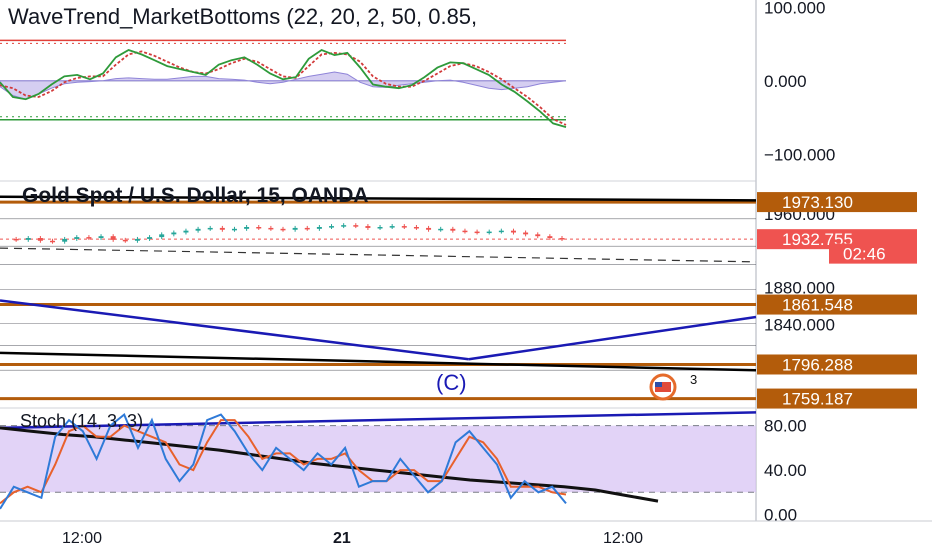 This screenshot has width=932, height=550. What do you see at coordinates (663, 387) in the screenshot?
I see `flag-icon-stripes` at bounding box center [663, 387].